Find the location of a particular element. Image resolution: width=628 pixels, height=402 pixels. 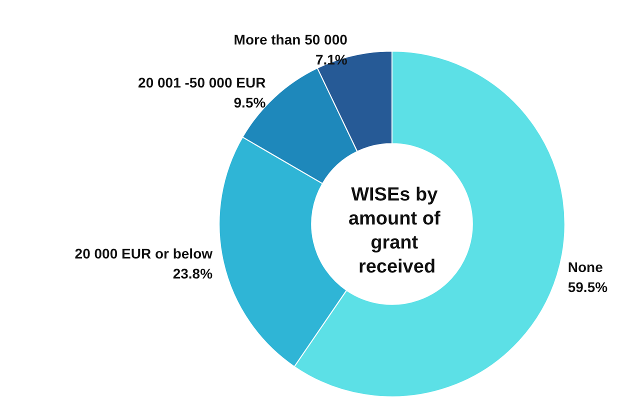

data-label: 59.5% is located at coordinates (588, 286).